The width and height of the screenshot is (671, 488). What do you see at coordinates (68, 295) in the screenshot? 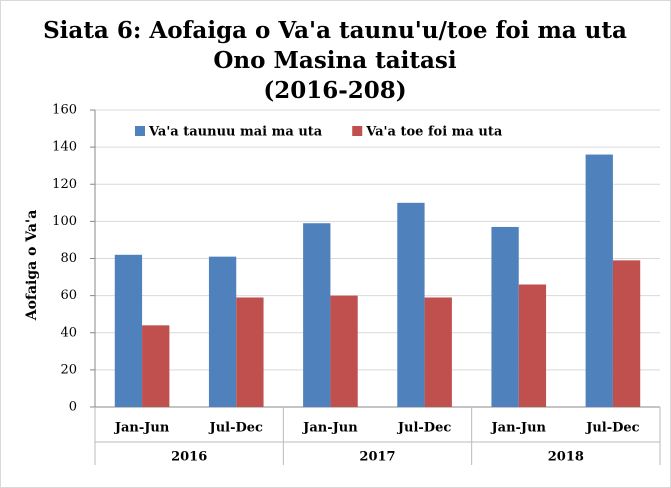
I see `y-tick-label: 60` at bounding box center [68, 295].